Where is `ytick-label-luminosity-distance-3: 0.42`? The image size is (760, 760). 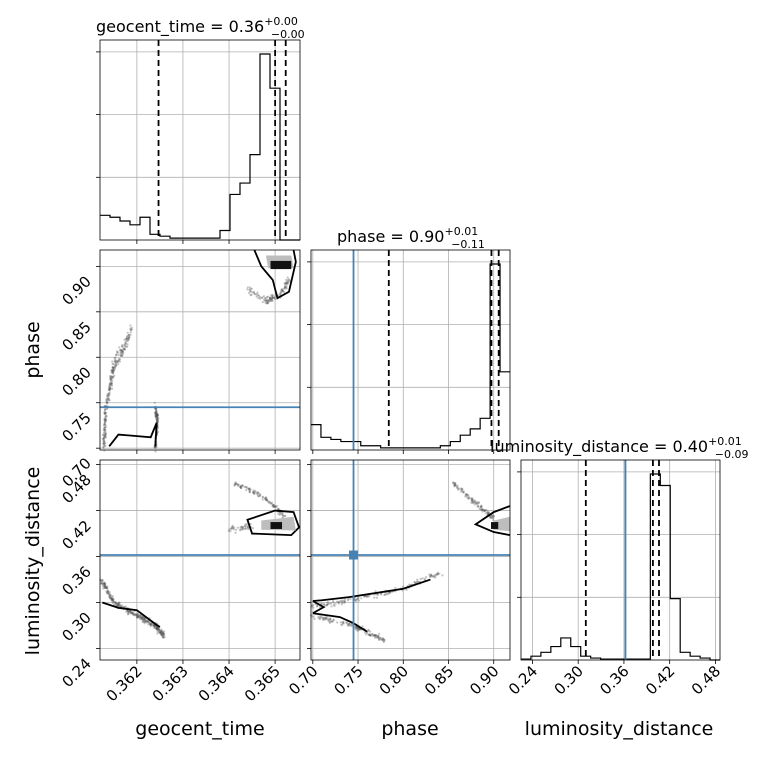 ytick-label-luminosity-distance-3: 0.42 is located at coordinates (76, 535).